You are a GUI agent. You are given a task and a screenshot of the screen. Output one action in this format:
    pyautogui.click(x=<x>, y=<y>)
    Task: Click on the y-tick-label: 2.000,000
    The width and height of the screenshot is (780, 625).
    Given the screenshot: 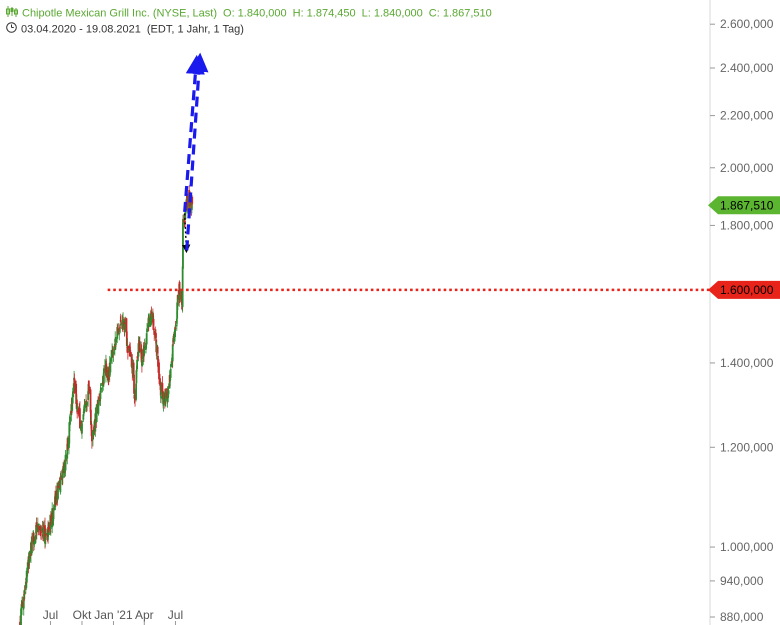 What is the action you would take?
    pyautogui.click(x=747, y=168)
    